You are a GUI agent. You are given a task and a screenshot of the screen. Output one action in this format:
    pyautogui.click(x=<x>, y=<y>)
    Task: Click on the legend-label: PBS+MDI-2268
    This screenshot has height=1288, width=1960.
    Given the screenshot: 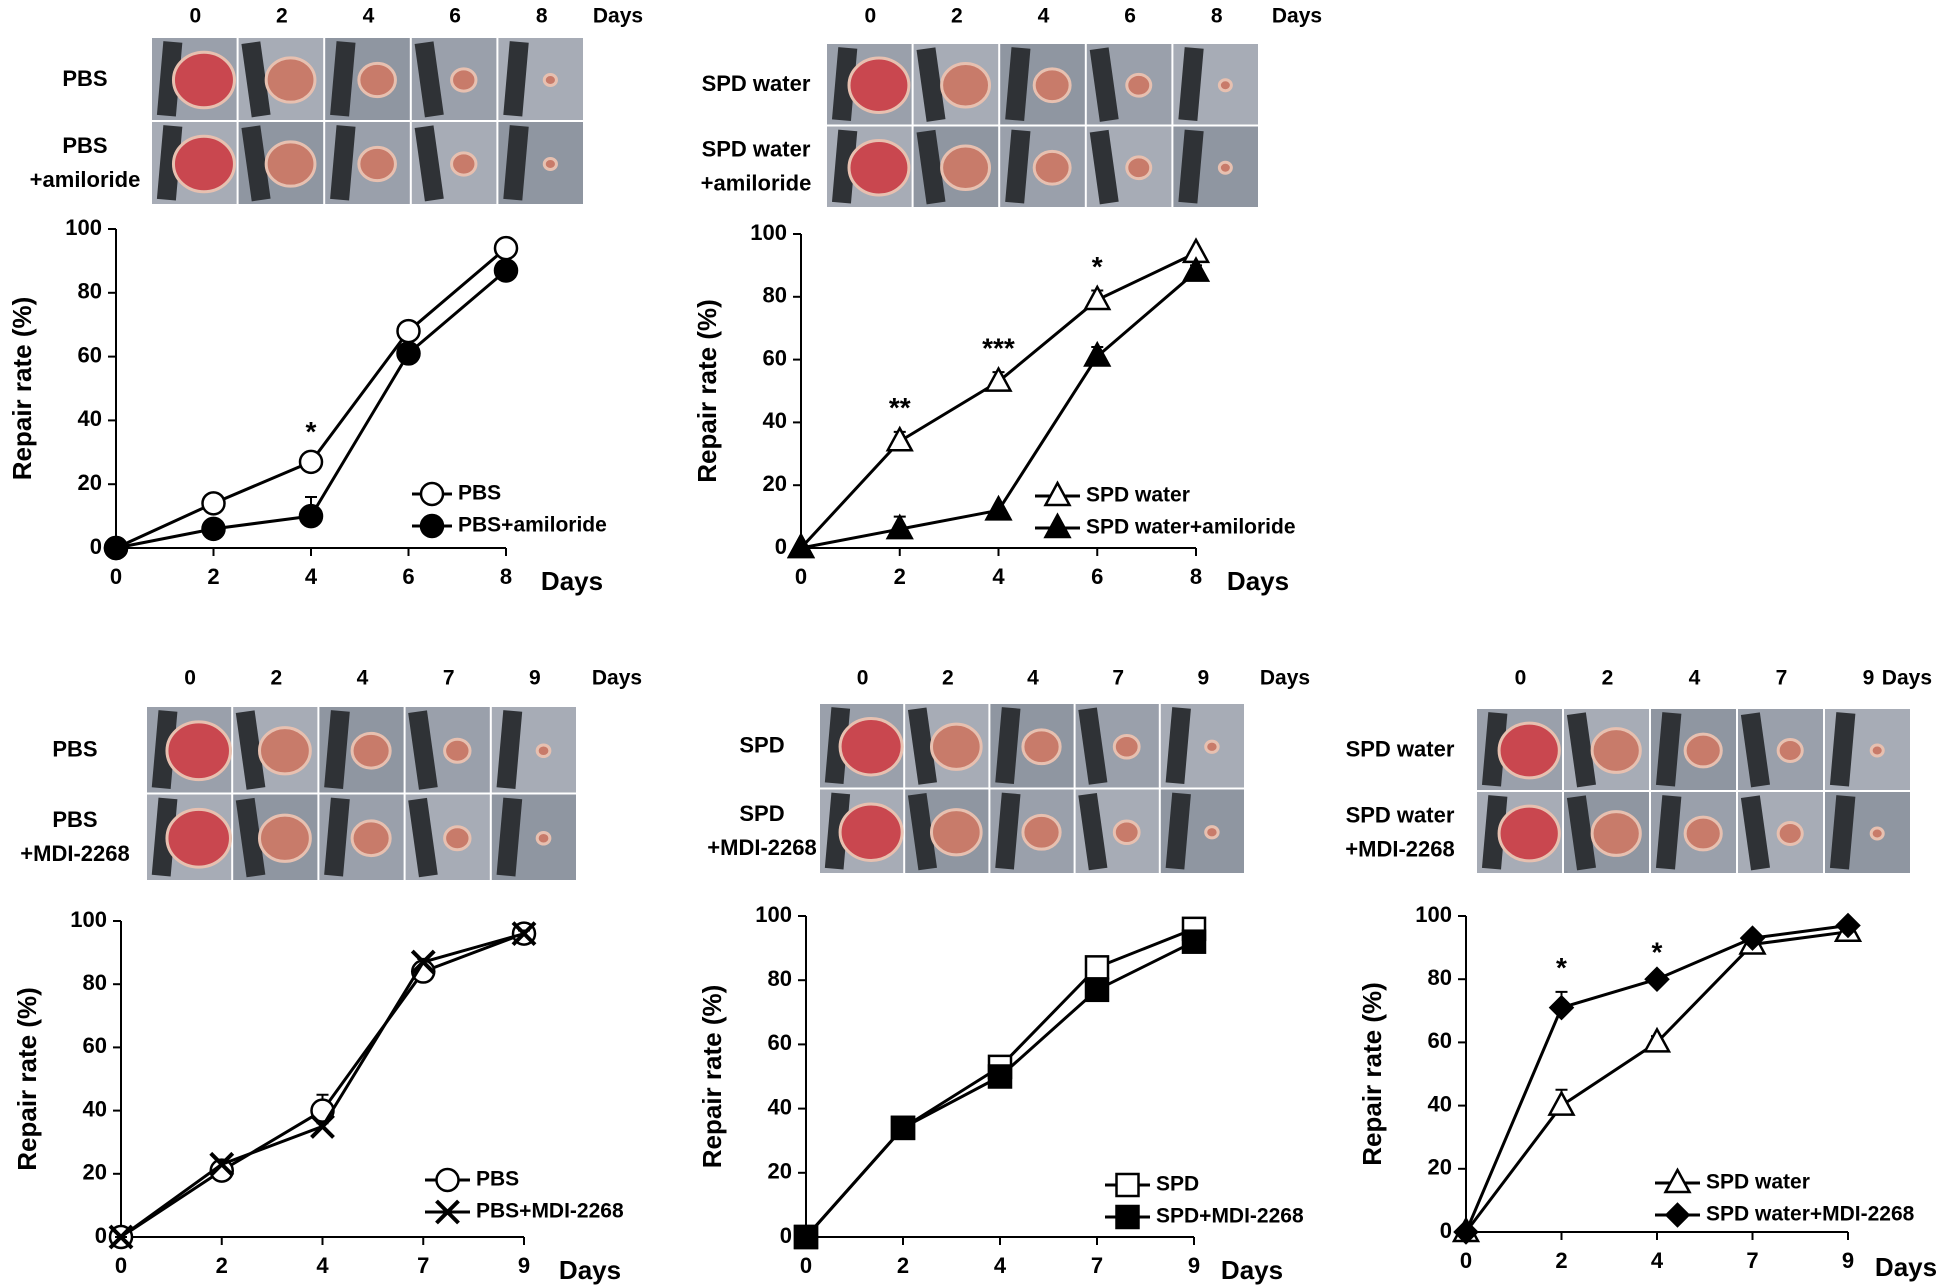 What is the action you would take?
    pyautogui.click(x=550, y=1211)
    